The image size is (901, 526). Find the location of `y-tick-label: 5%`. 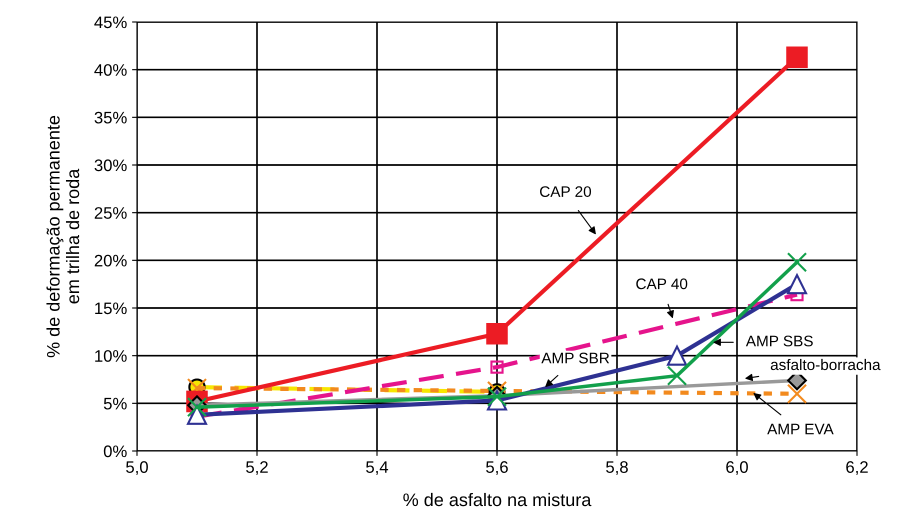

y-tick-label: 5% is located at coordinates (115, 404).